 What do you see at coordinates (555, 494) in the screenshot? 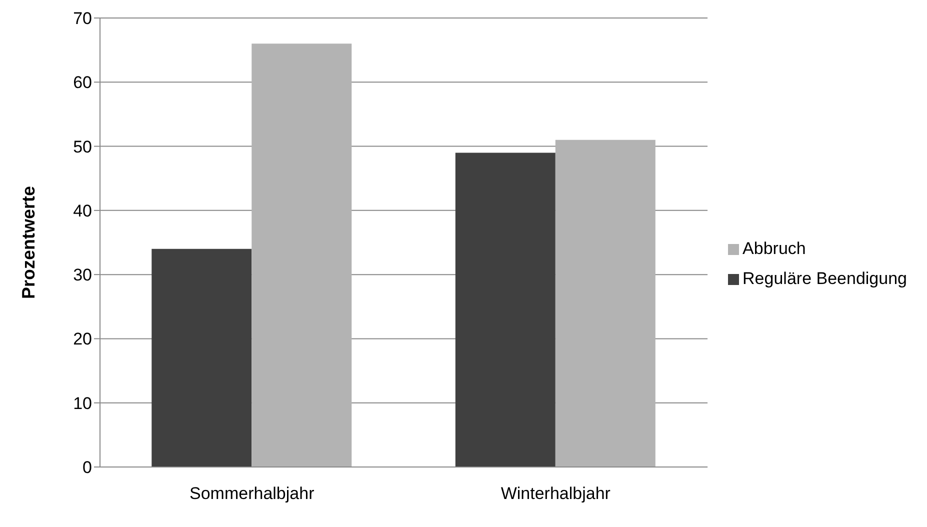
I see `x-tick-label: Winterhalbjahr` at bounding box center [555, 494].